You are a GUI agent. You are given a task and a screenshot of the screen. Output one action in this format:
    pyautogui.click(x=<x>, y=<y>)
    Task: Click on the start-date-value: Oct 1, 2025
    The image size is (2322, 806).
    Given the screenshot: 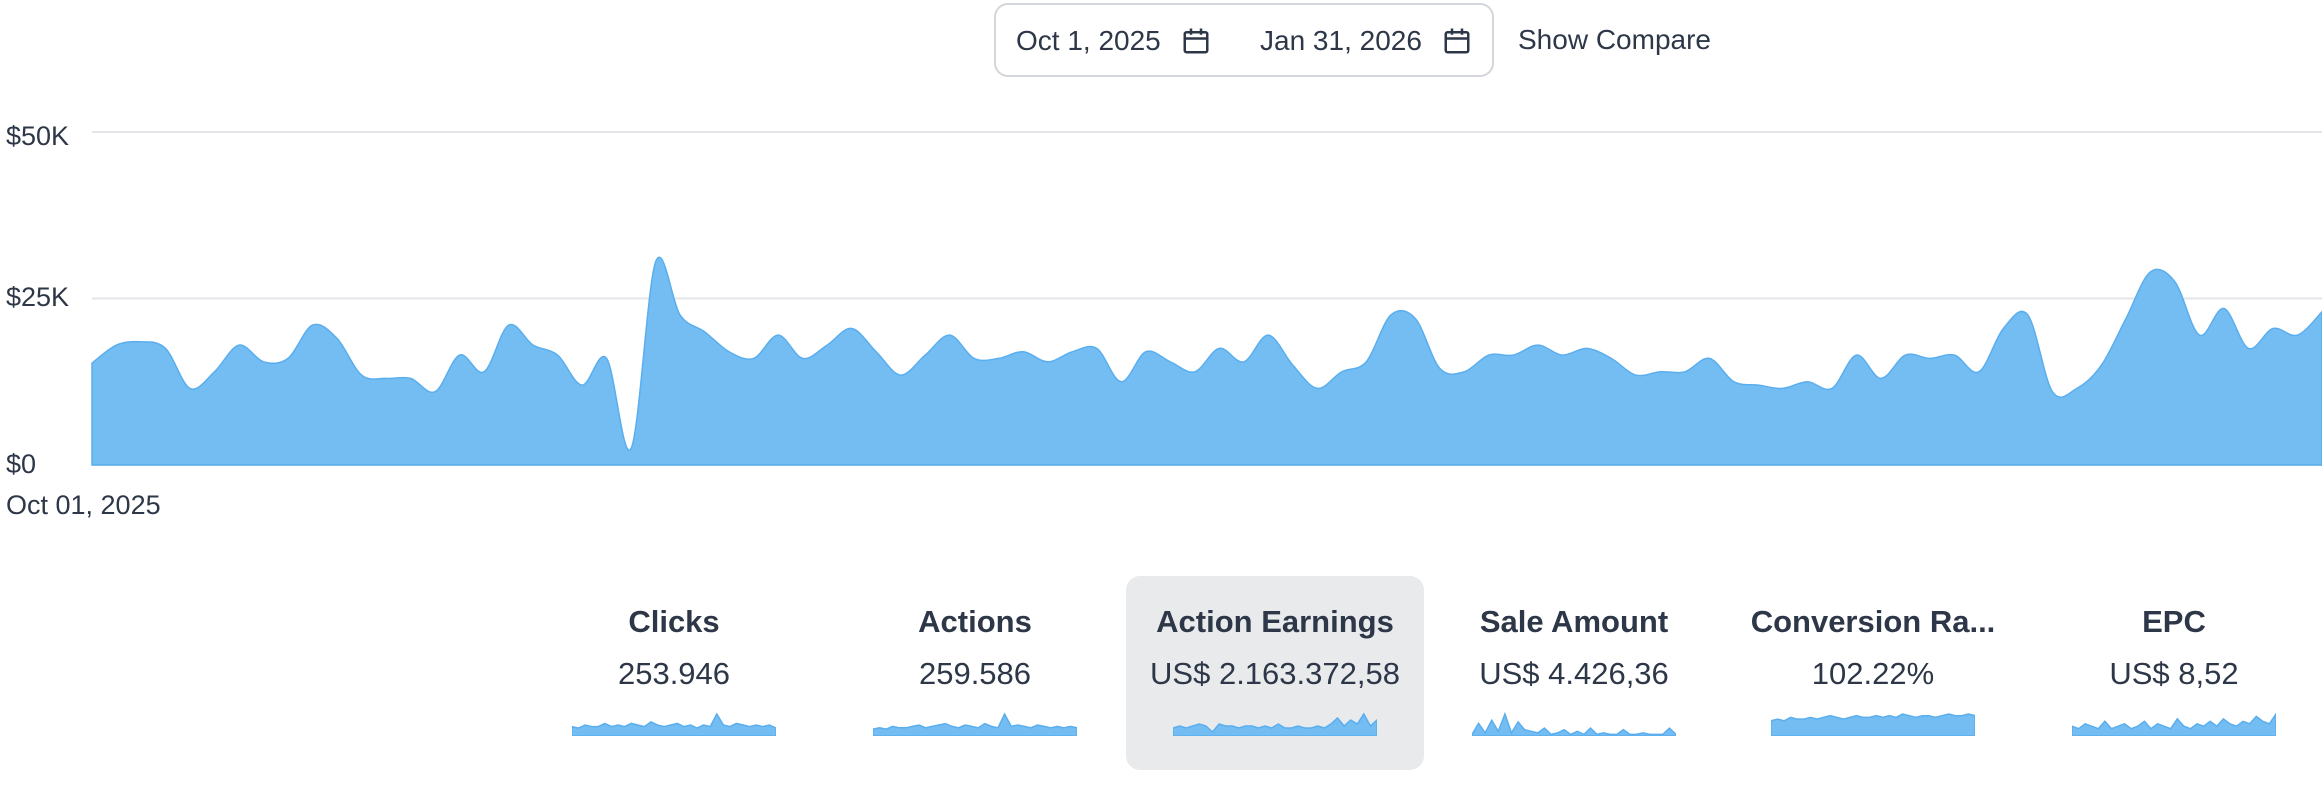 What is the action you would take?
    pyautogui.click(x=1088, y=40)
    